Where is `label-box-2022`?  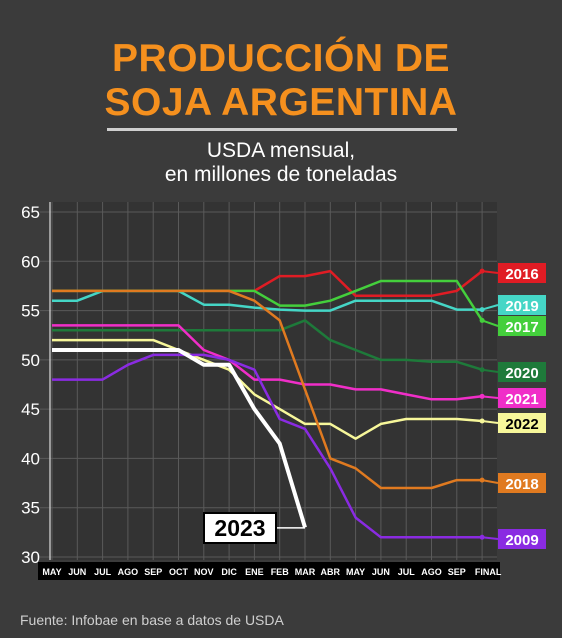 label-box-2022 is located at coordinates (522, 423).